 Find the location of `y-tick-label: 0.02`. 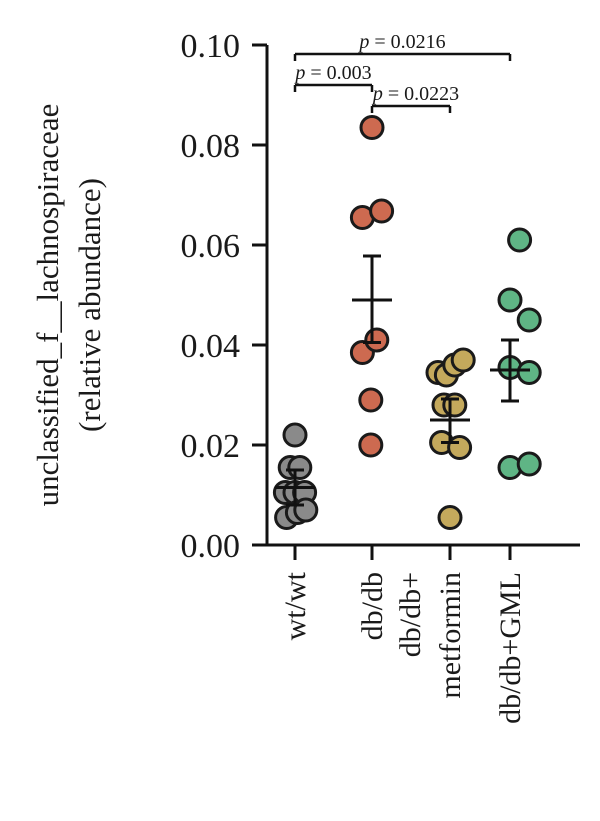

y-tick-label: 0.02 is located at coordinates (211, 446).